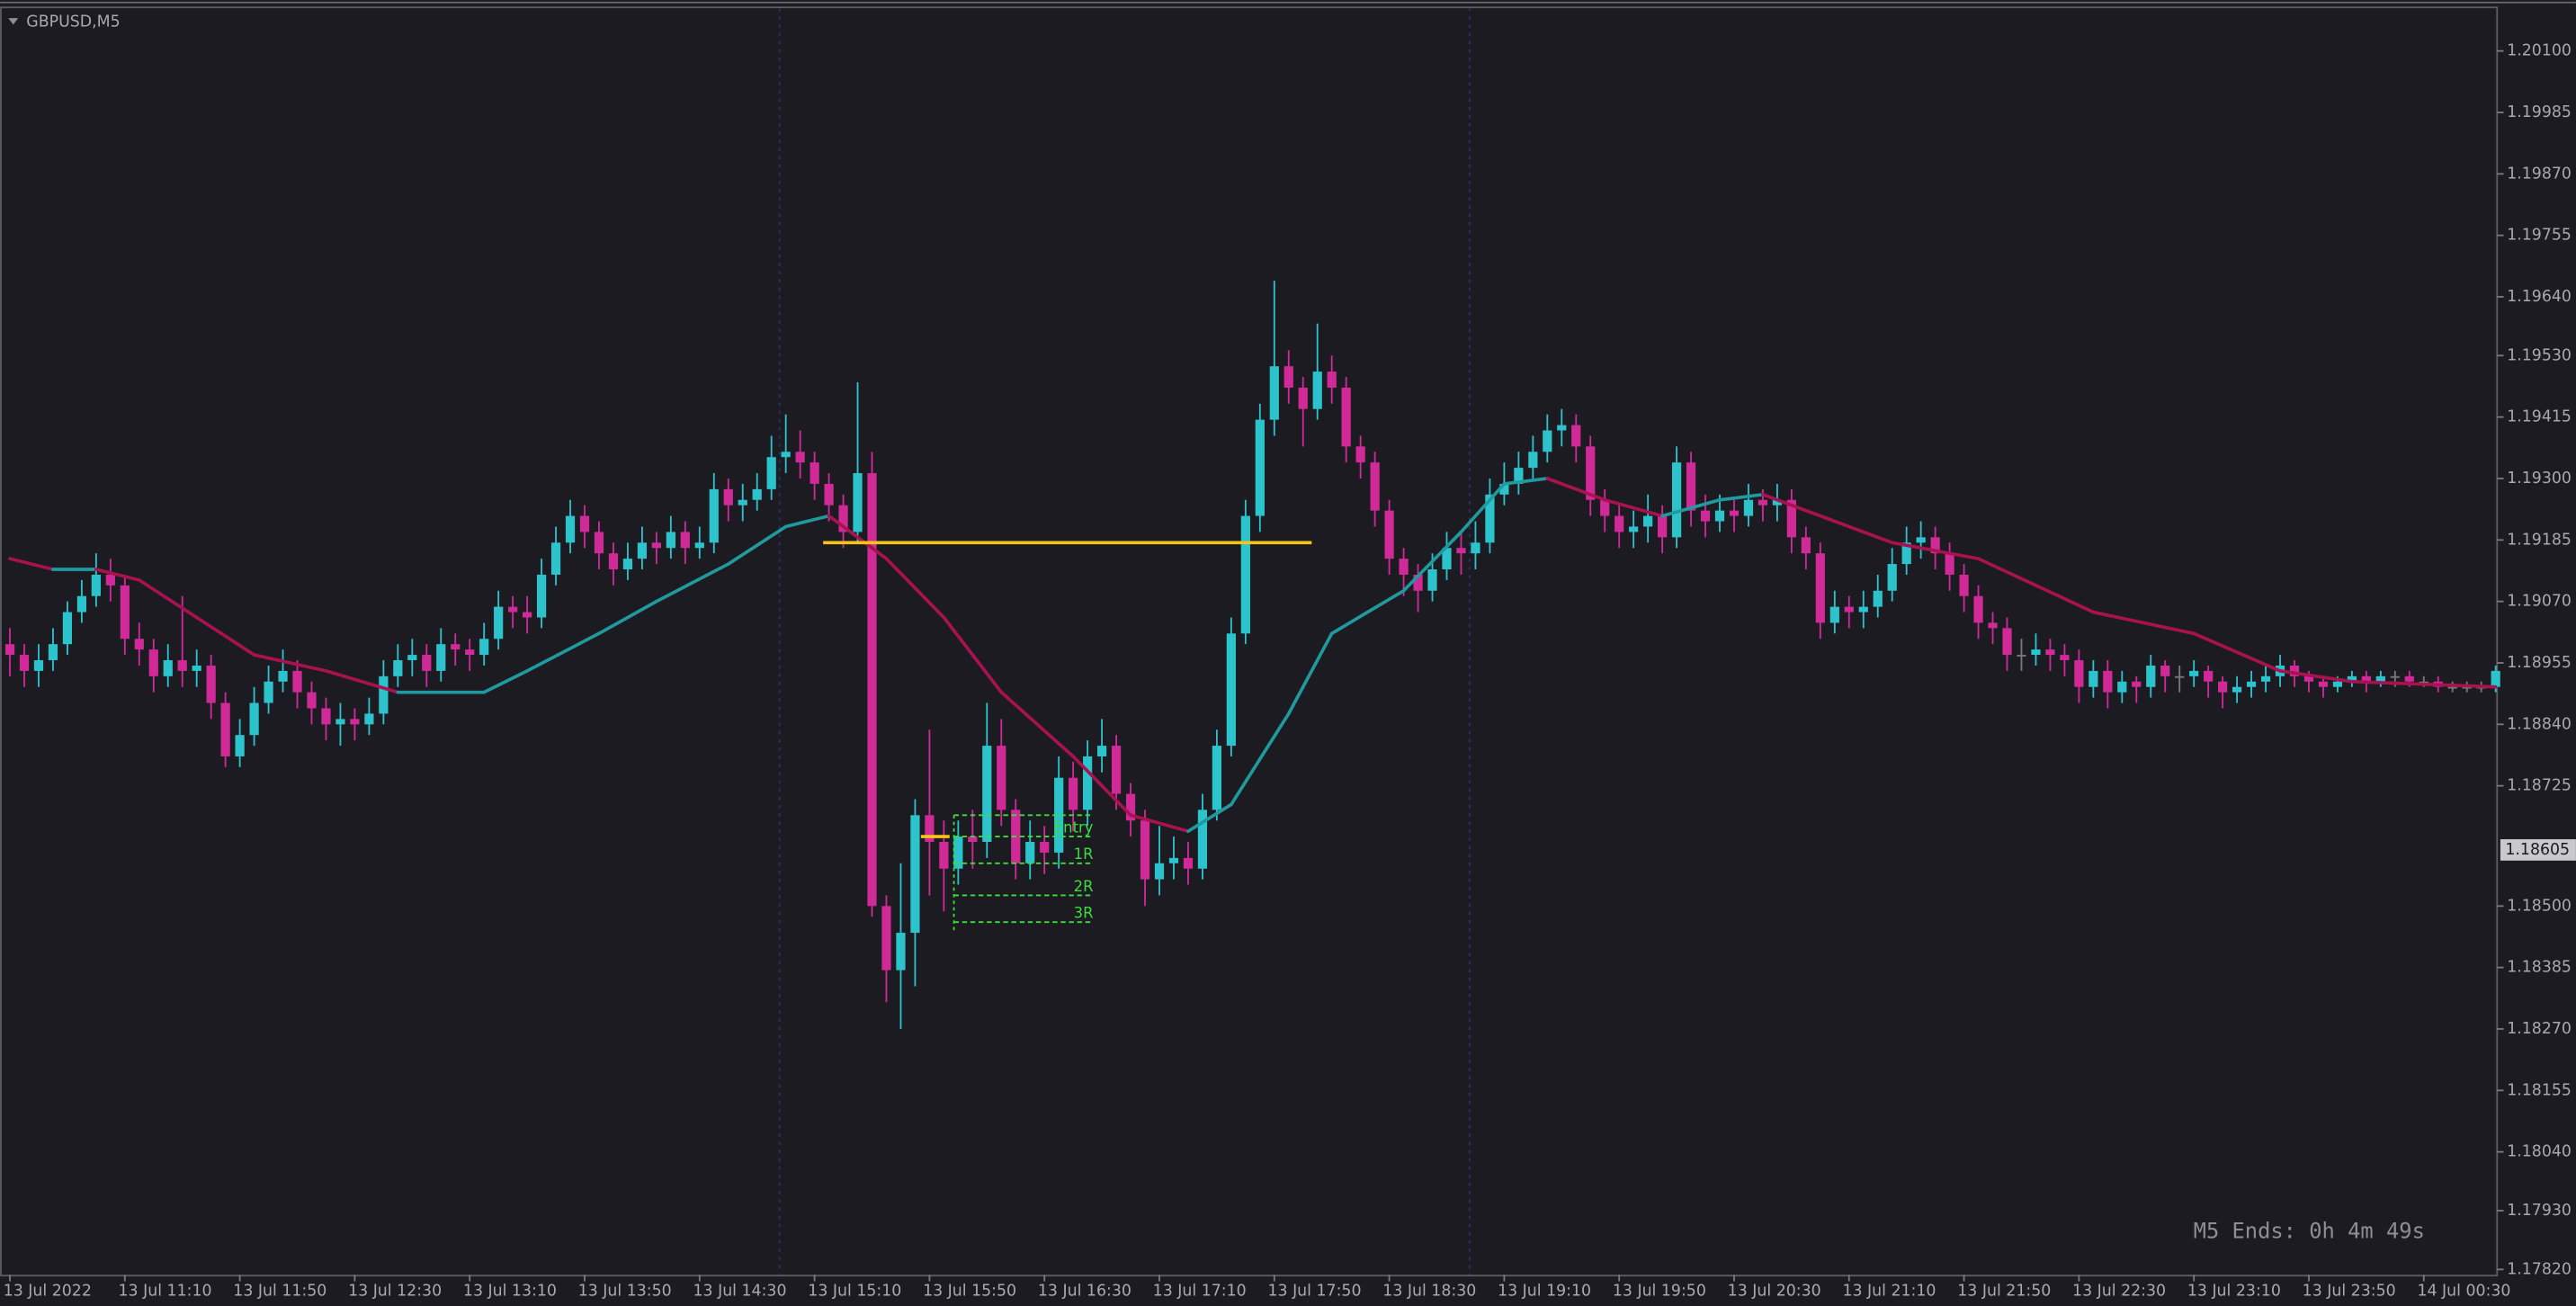  I want to click on x-tick-label: 13 Jul 23:50, so click(2349, 1292).